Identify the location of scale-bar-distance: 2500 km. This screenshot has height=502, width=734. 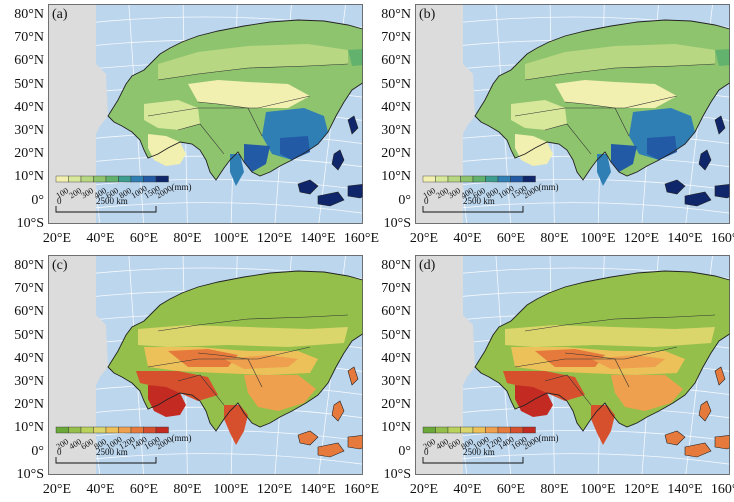
(112, 201).